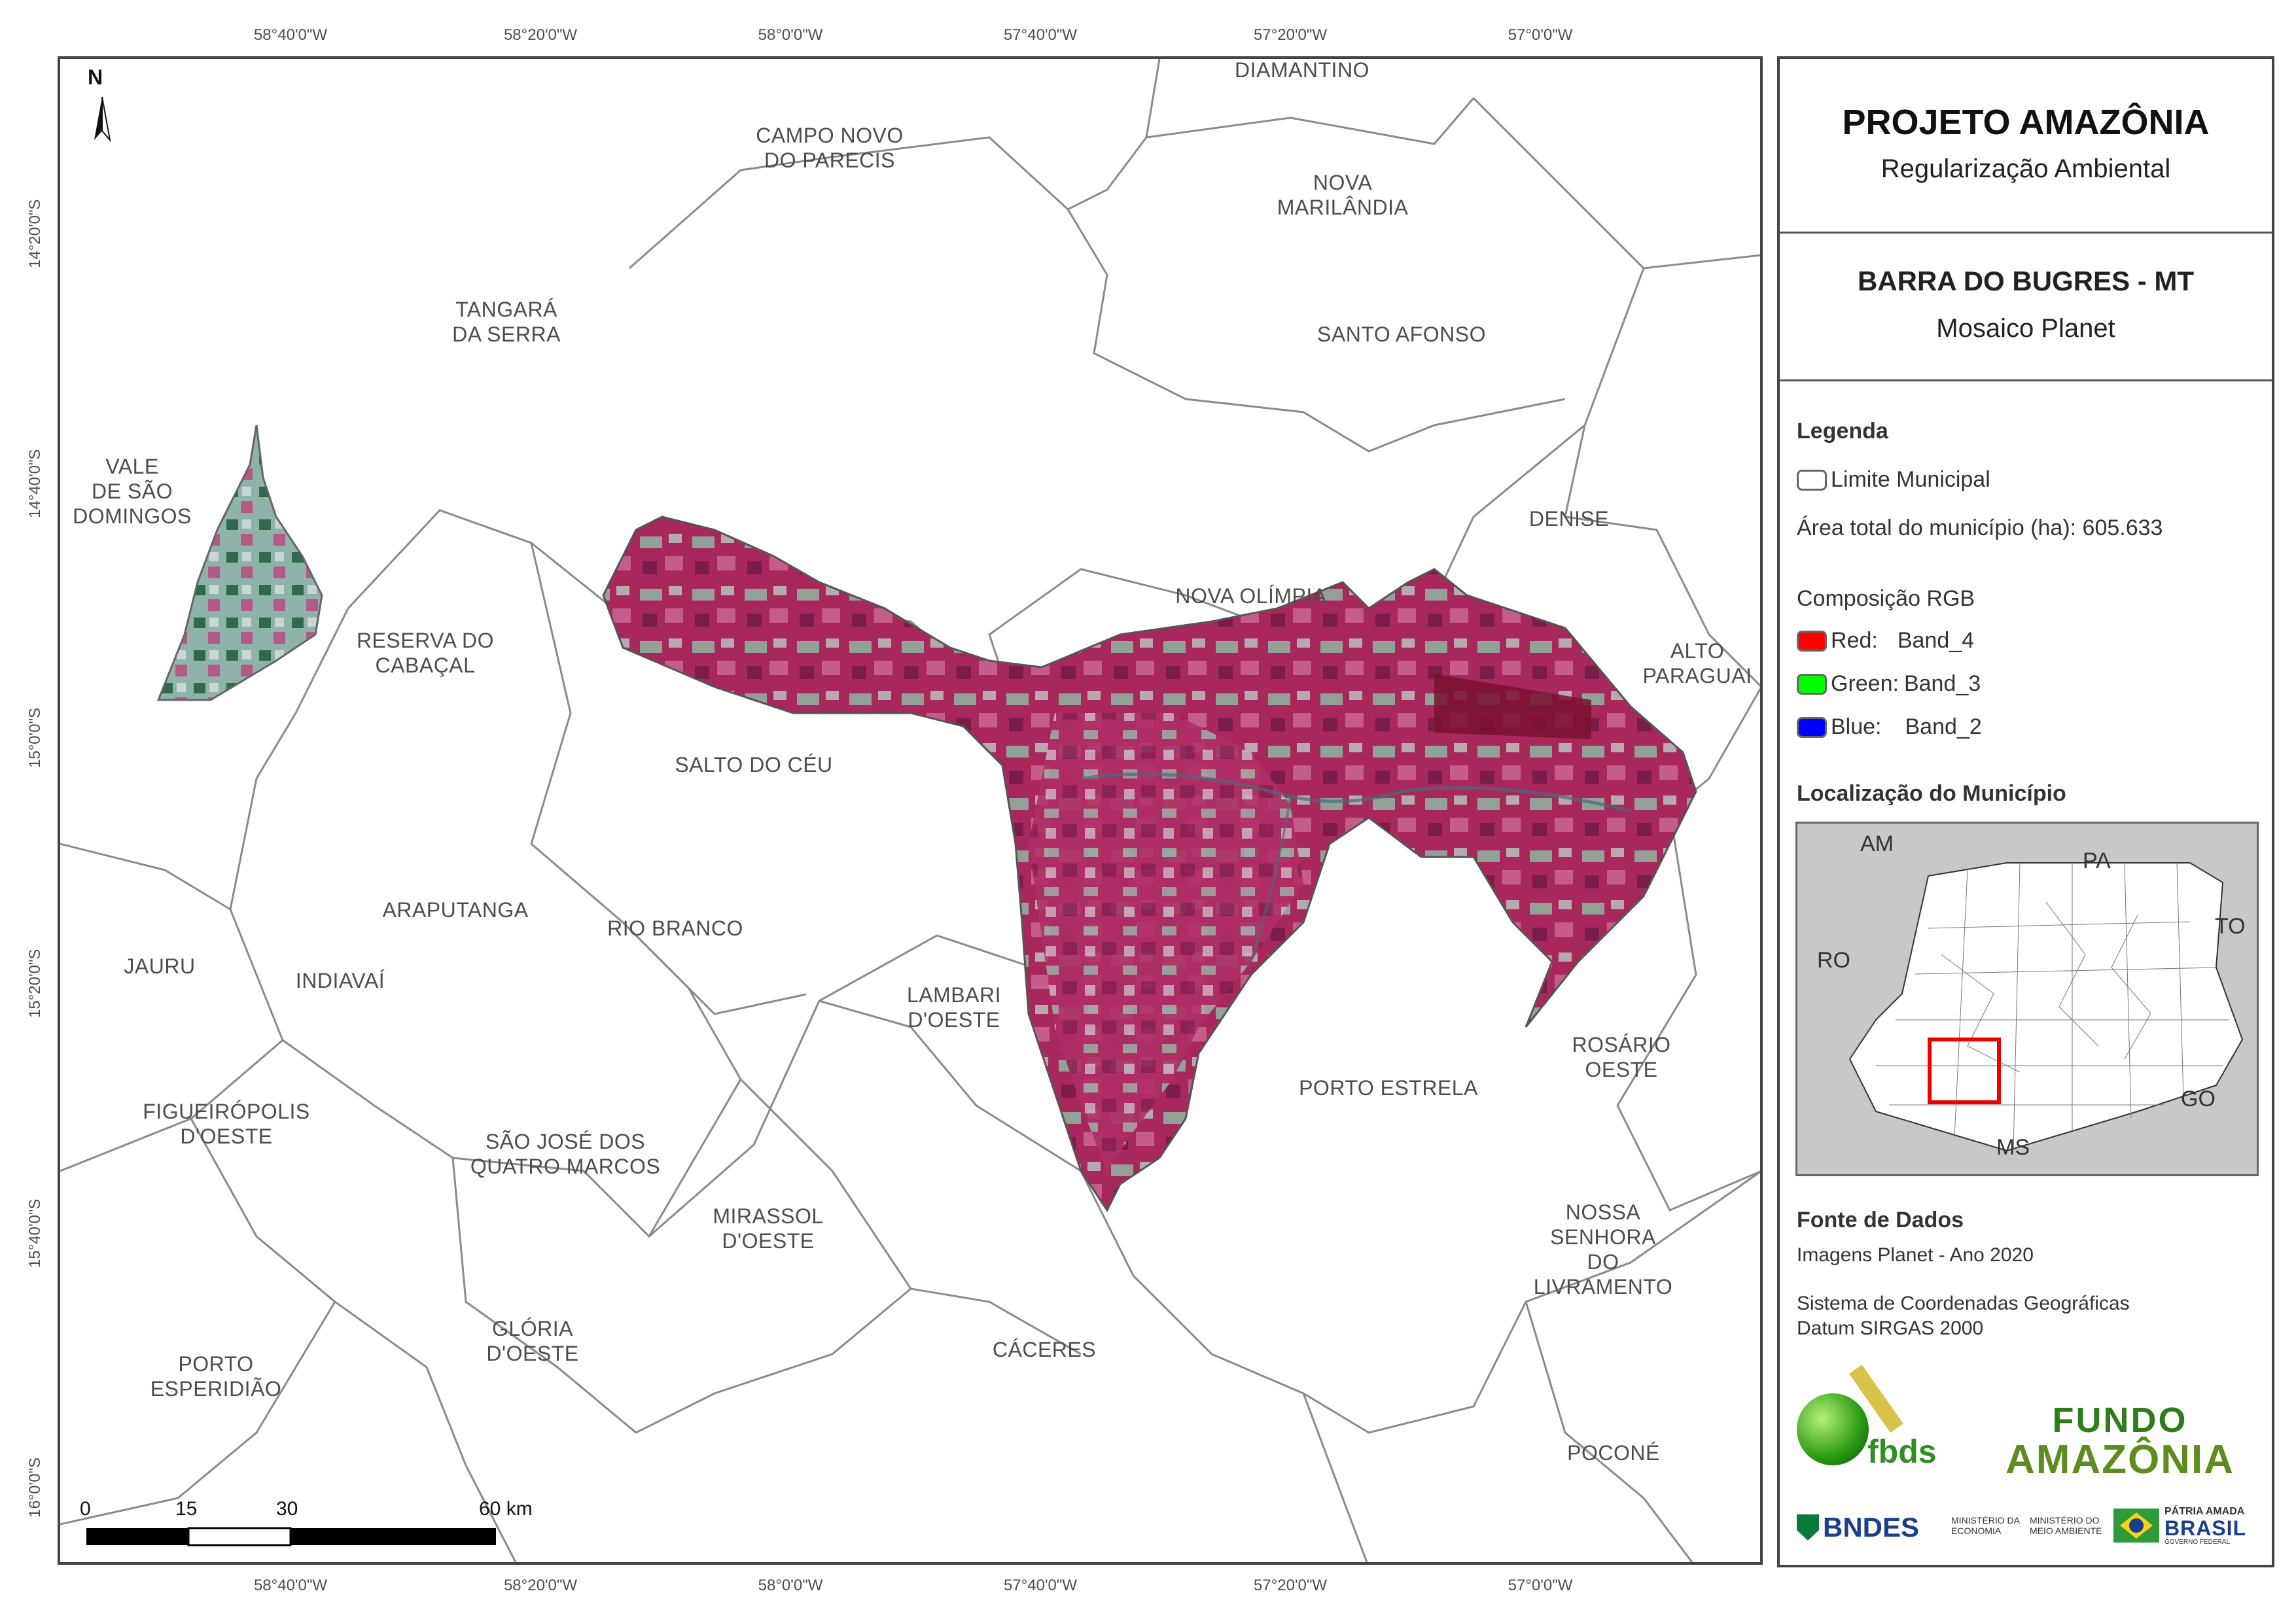 The image size is (2296, 1623). What do you see at coordinates (2026, 281) in the screenshot?
I see `municipality-title: BARRA DO BUGRES - MT` at bounding box center [2026, 281].